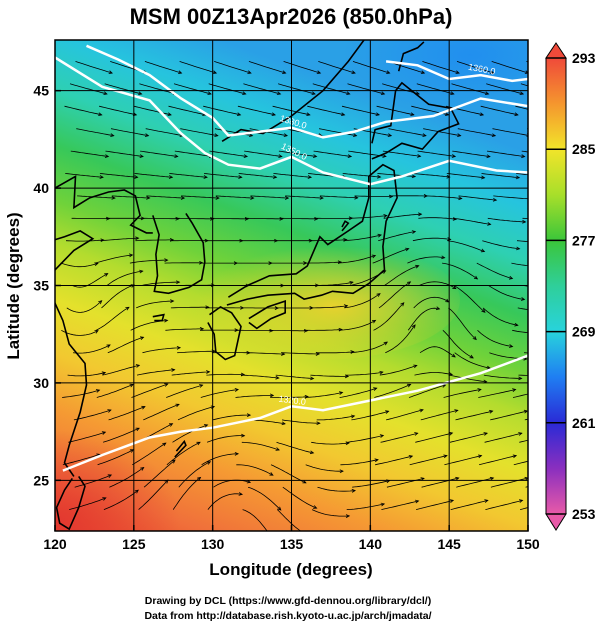  What do you see at coordinates (584, 240) in the screenshot?
I see `colorbar-tick-label-277: 277` at bounding box center [584, 240].